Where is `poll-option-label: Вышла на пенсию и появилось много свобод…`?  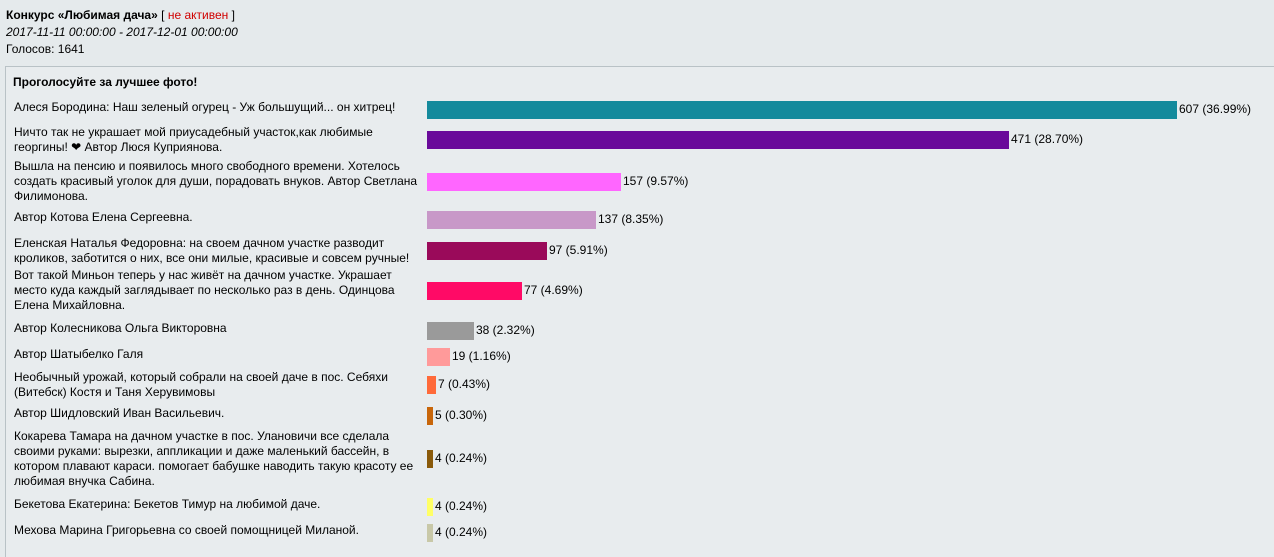 poll-option-label: Вышла на пенсию и появилось много свобод… is located at coordinates (216, 181).